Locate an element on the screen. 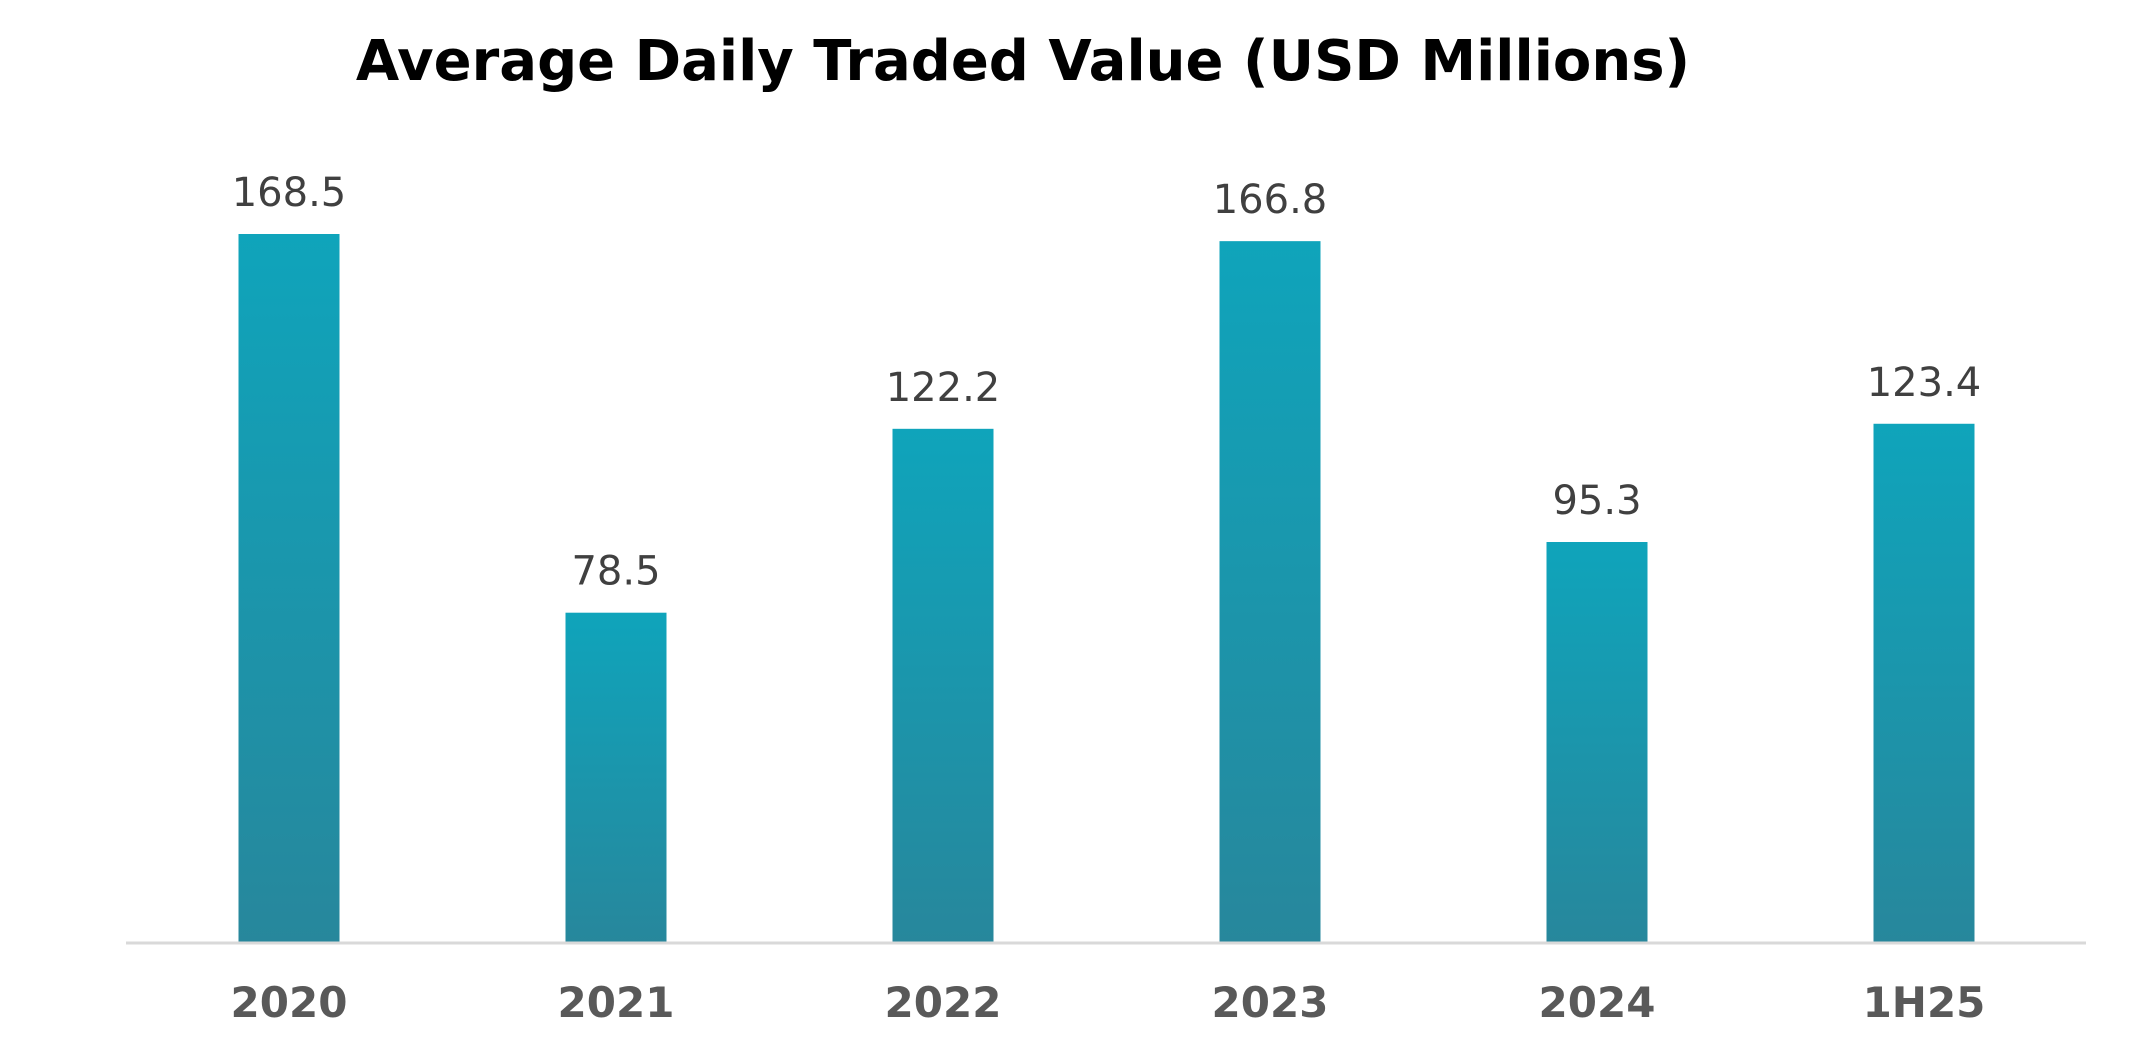 Image resolution: width=2132 pixels, height=1059 pixels. data-label-1H25: 123.4 is located at coordinates (1924, 383).